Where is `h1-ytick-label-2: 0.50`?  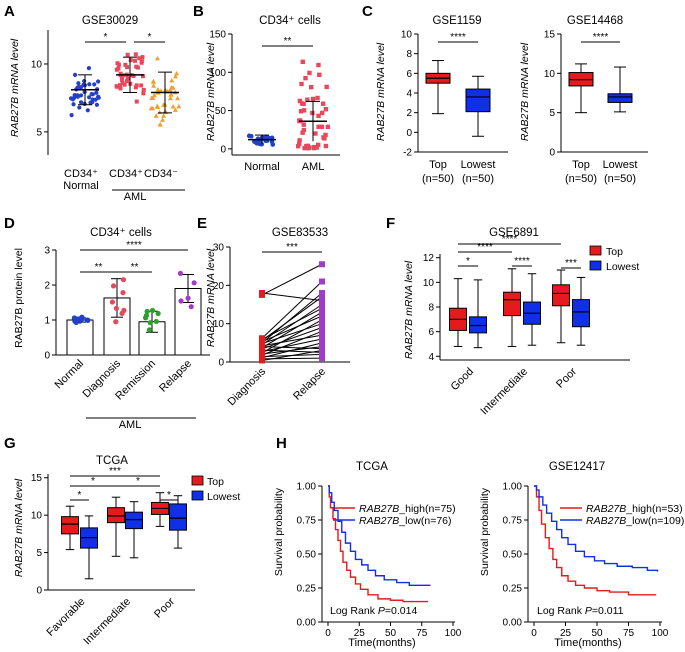
h1-ytick-label-2: 0.50 is located at coordinates (513, 555).